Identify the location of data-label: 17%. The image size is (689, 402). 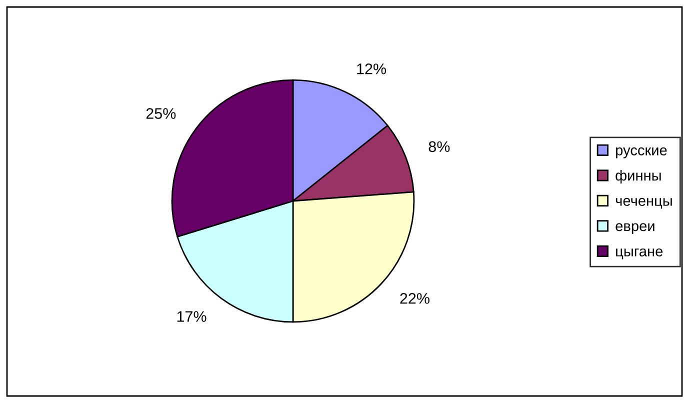
(191, 316).